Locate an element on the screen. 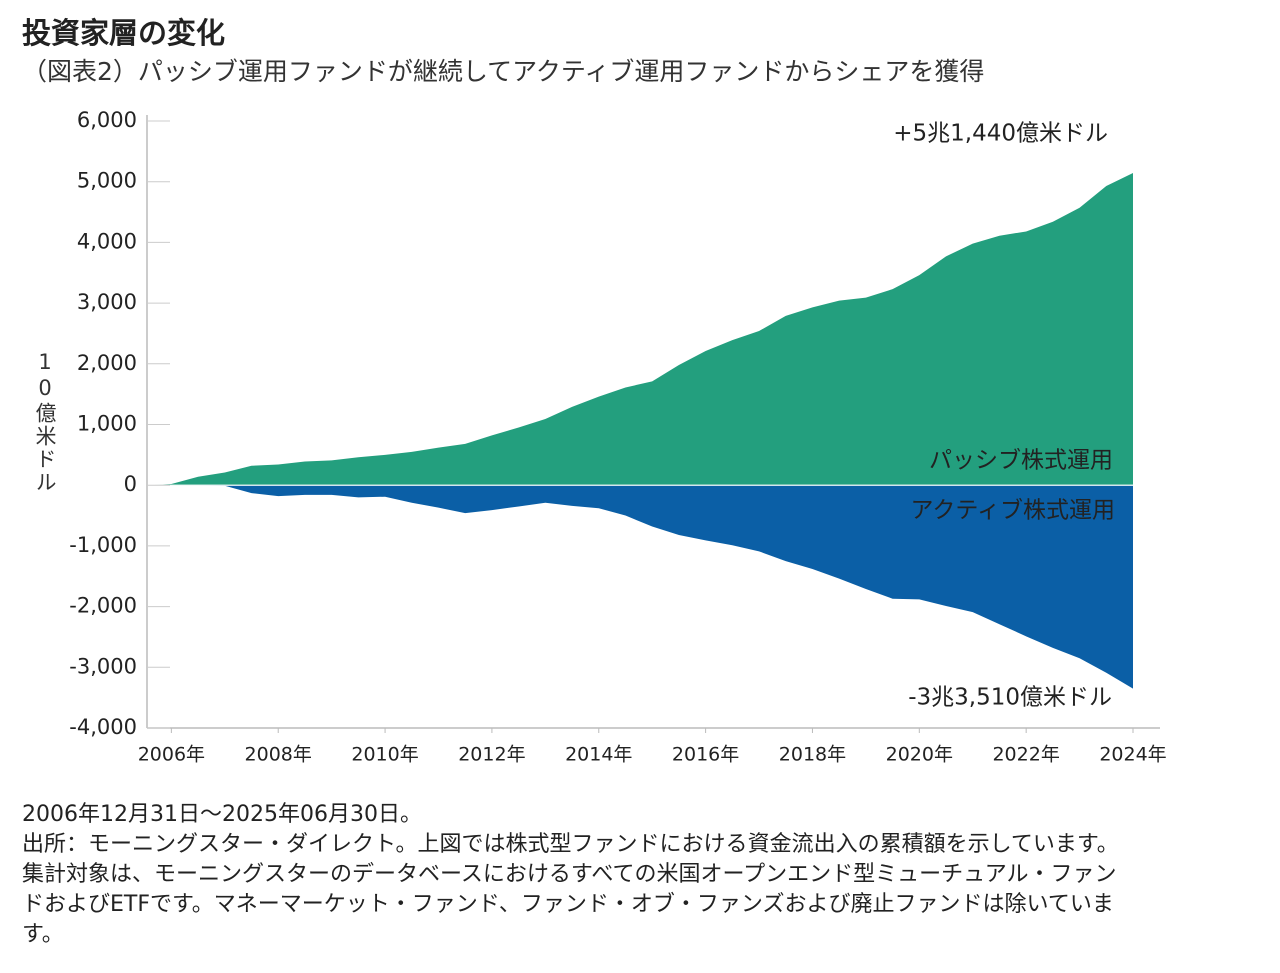  legend-label: アクティブ株式運用 is located at coordinates (1013, 511).